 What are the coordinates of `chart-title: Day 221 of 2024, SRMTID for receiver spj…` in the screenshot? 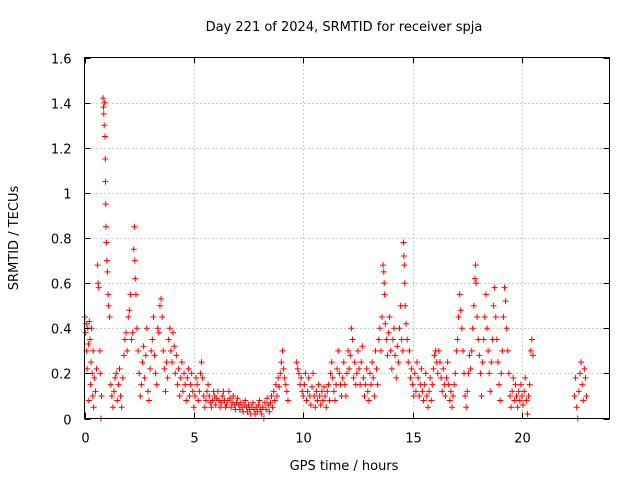 It's located at (344, 27).